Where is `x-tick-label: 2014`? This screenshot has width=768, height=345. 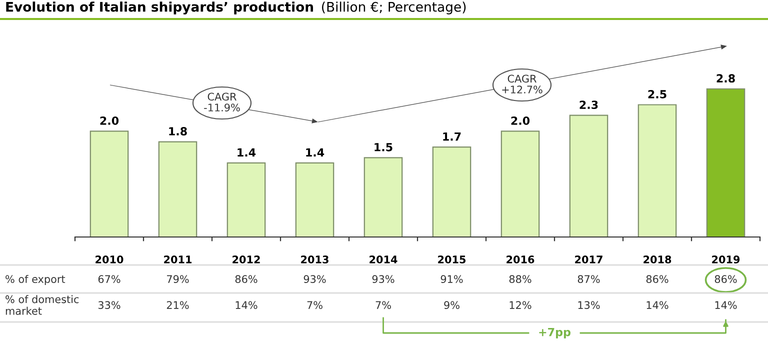 x-tick-label: 2014 is located at coordinates (384, 260).